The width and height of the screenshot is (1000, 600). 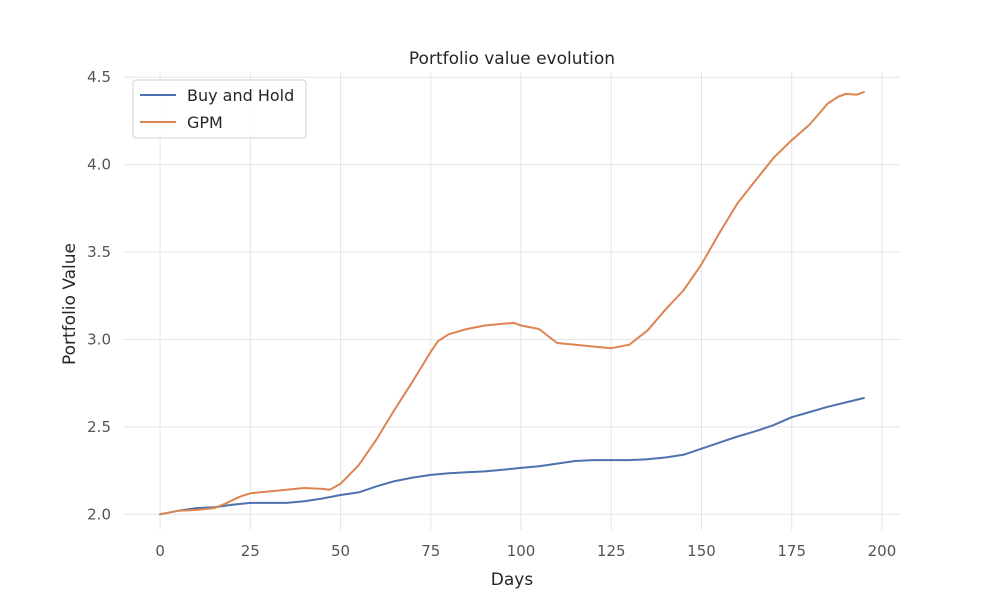 What do you see at coordinates (611, 551) in the screenshot?
I see `x-tick-label: 125` at bounding box center [611, 551].